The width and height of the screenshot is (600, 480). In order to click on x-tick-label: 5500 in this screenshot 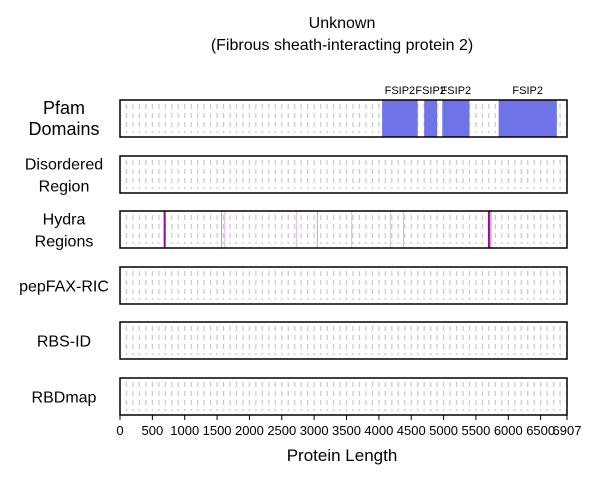, I will do `click(475, 430)`.